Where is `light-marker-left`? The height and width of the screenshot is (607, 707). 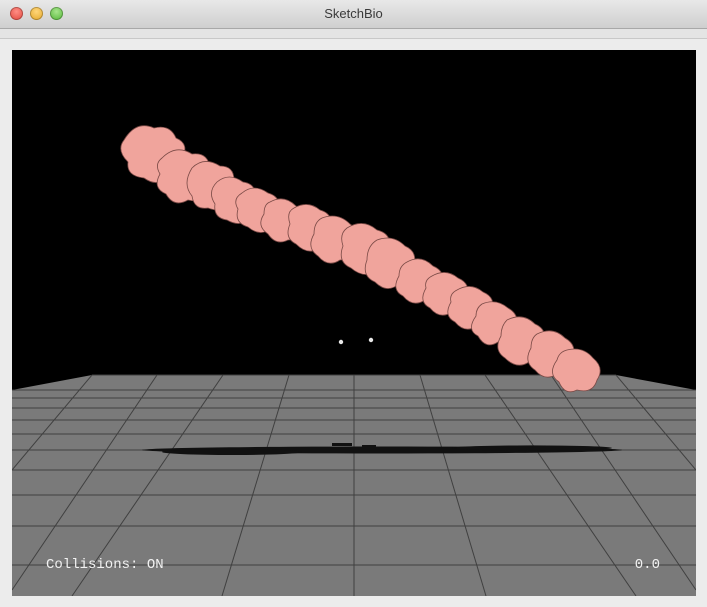
light-marker-left is located at coordinates (341, 342).